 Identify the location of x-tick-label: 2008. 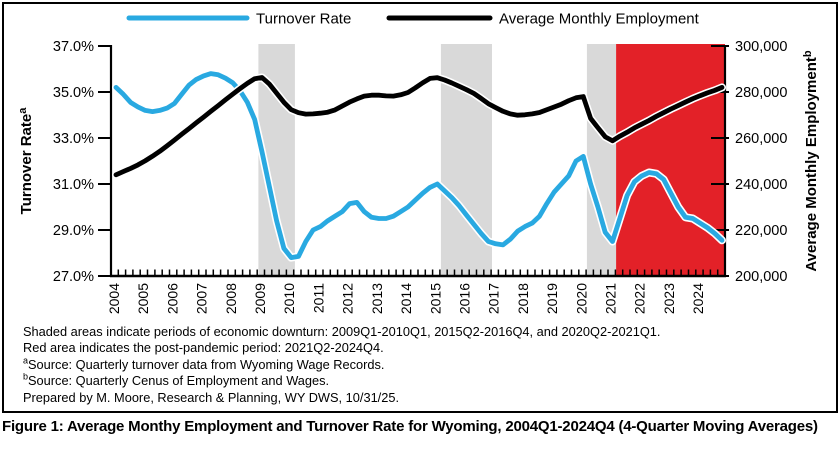
(231, 298).